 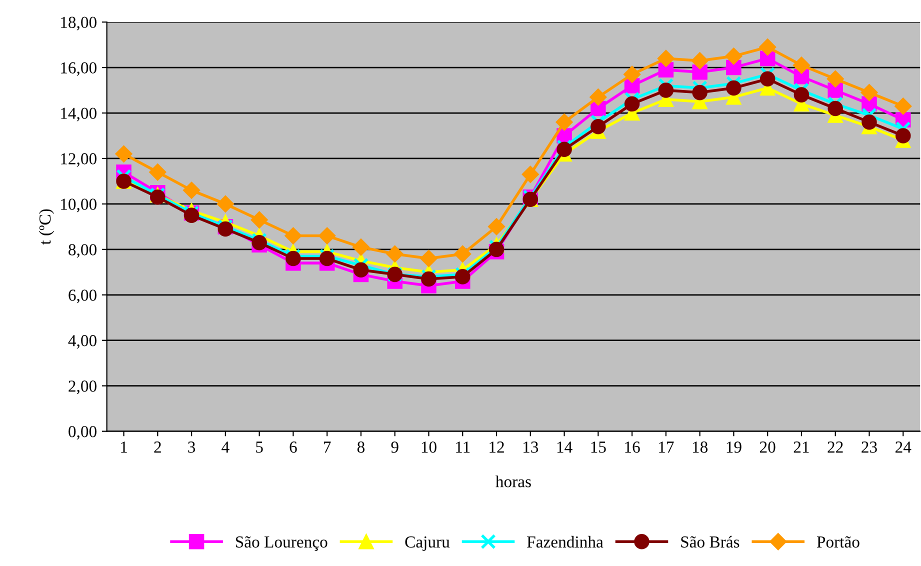 What do you see at coordinates (78, 23) in the screenshot?
I see `y-tick-label: 18,00` at bounding box center [78, 23].